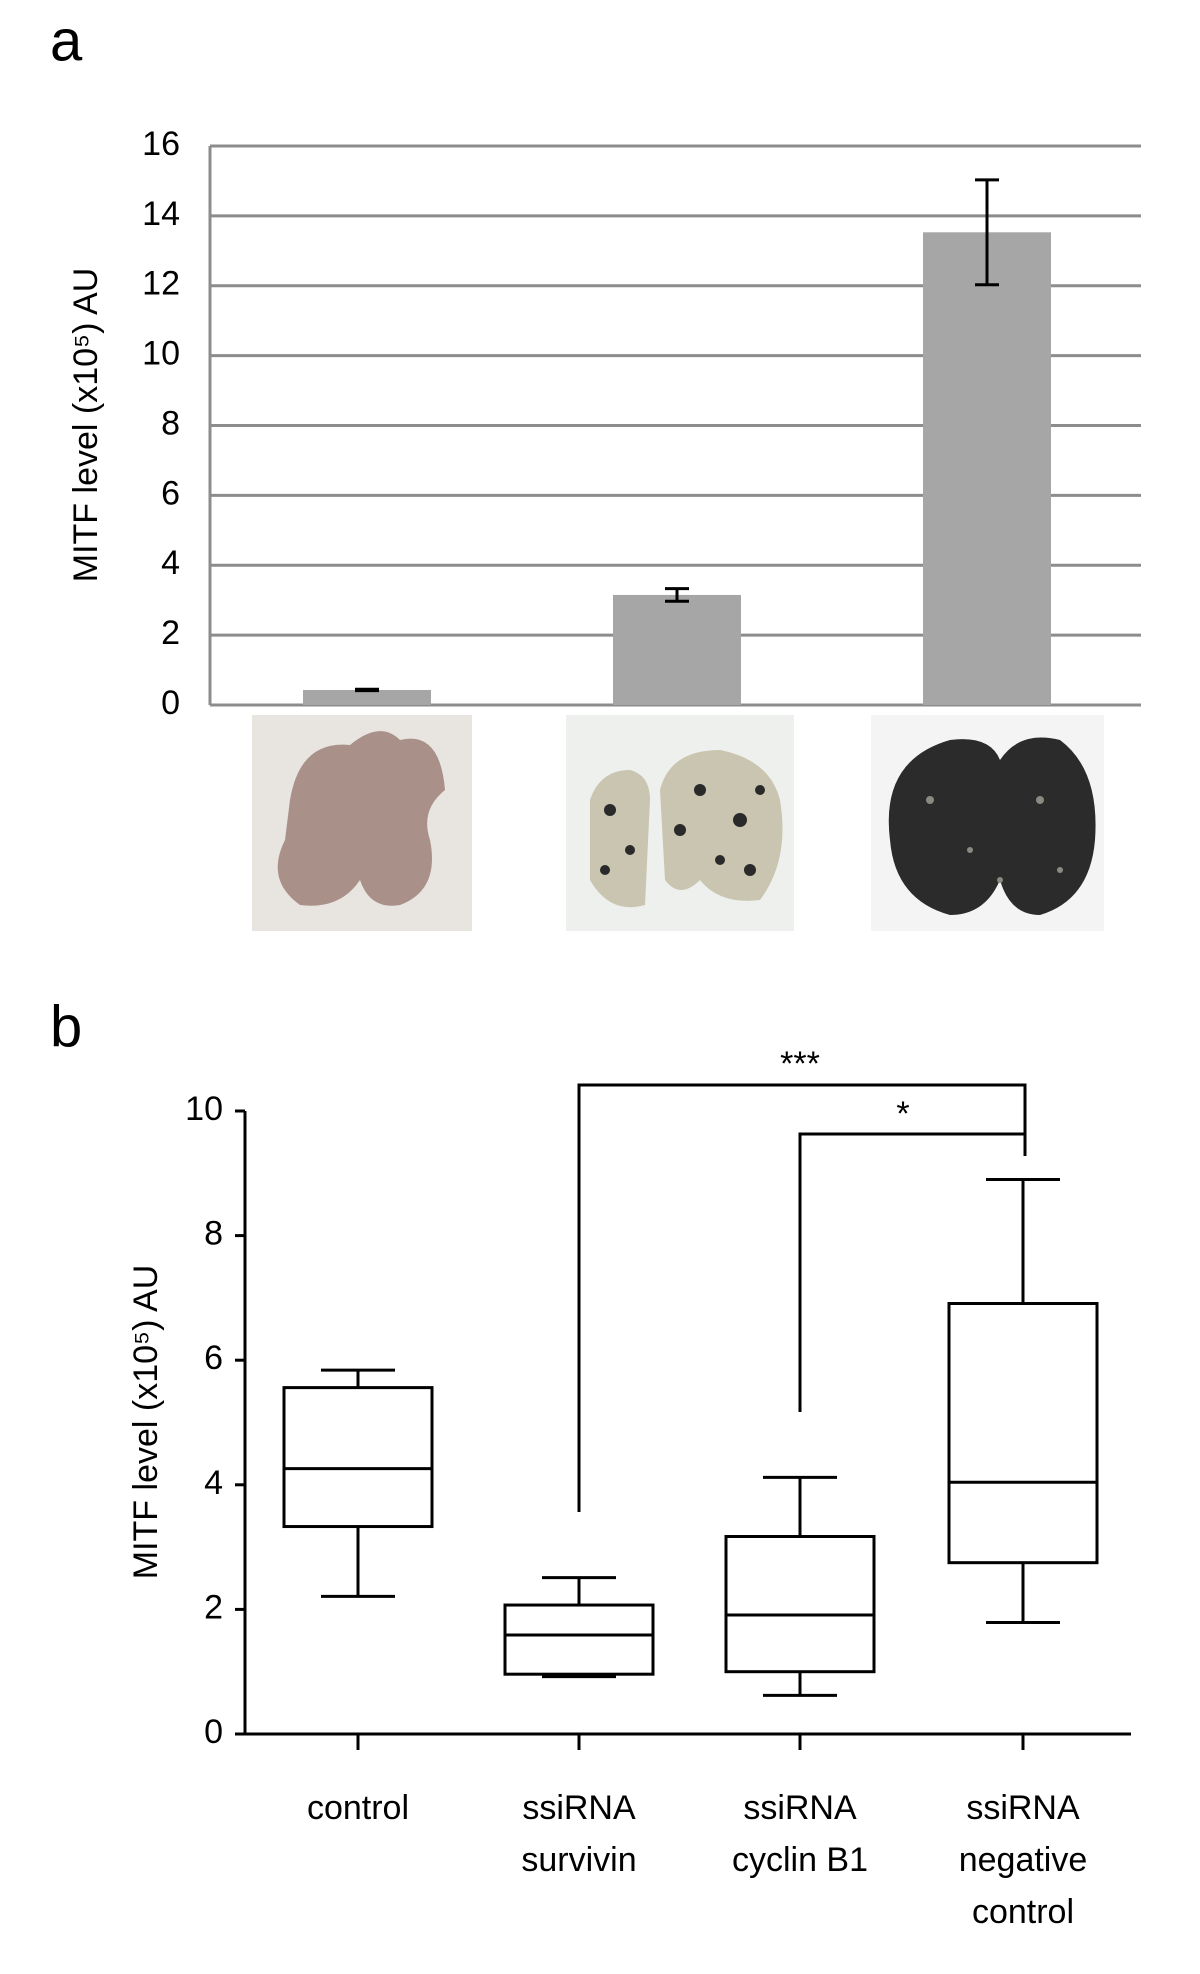  Describe the element at coordinates (161, 284) in the screenshot. I see `y-tick-label: 12` at that location.